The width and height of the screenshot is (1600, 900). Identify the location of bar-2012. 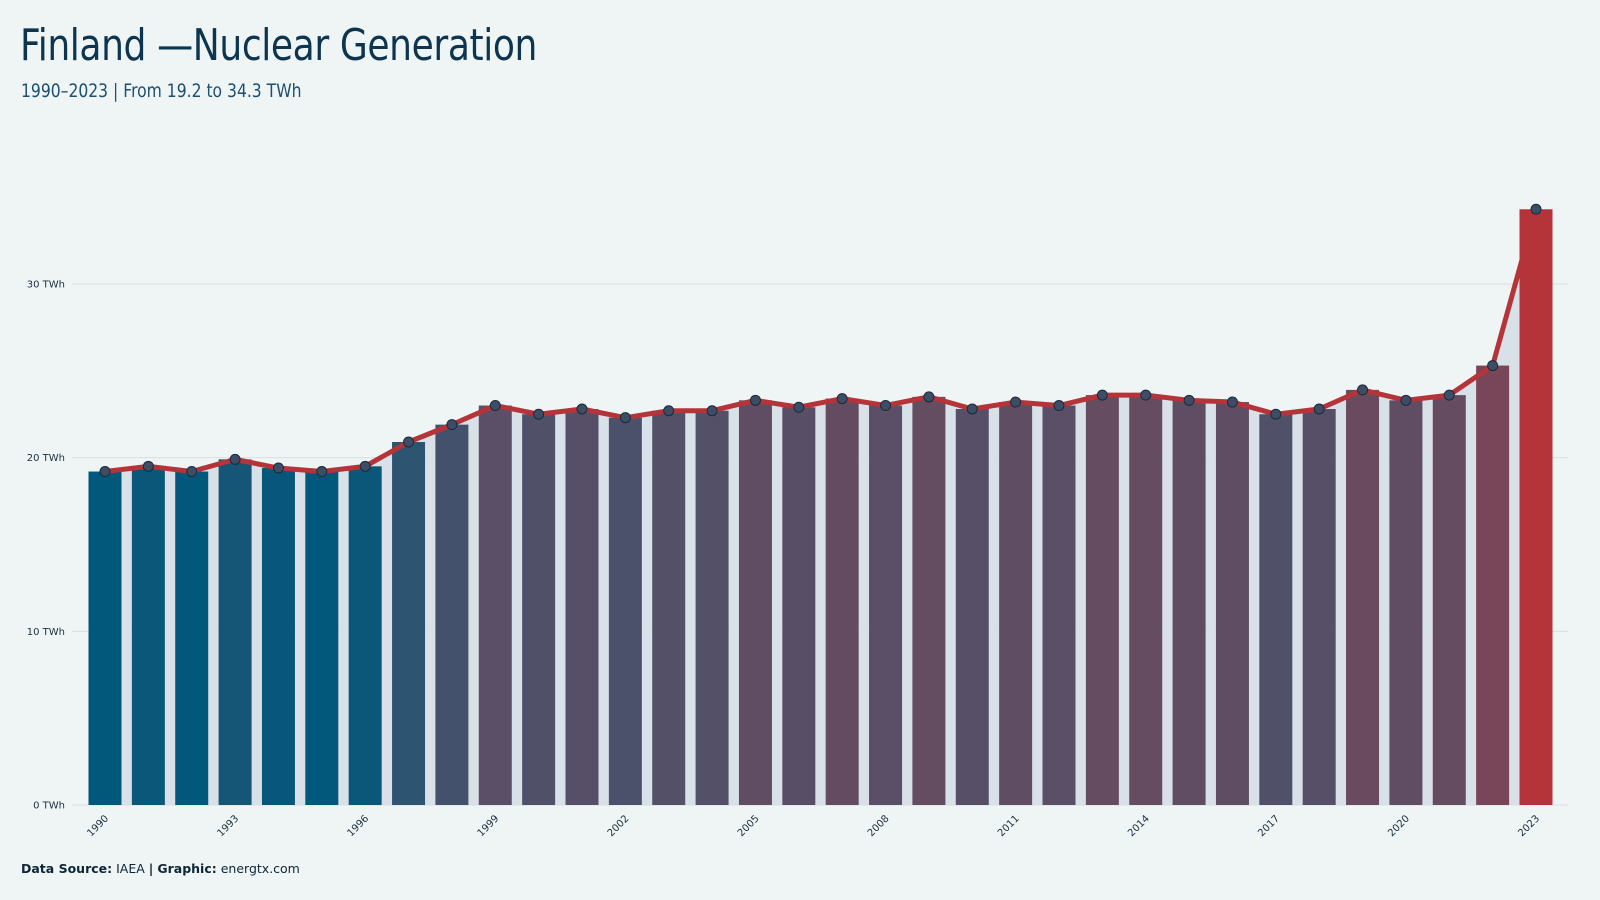
(1059, 605).